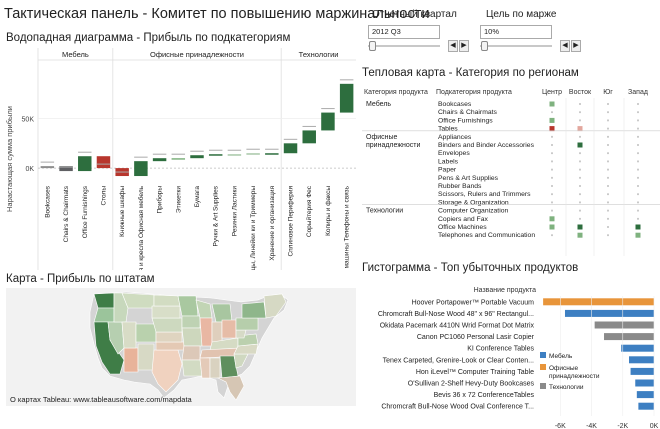 The width and height of the screenshot is (660, 429). I want to click on margin-prev-button: ◀, so click(565, 46).